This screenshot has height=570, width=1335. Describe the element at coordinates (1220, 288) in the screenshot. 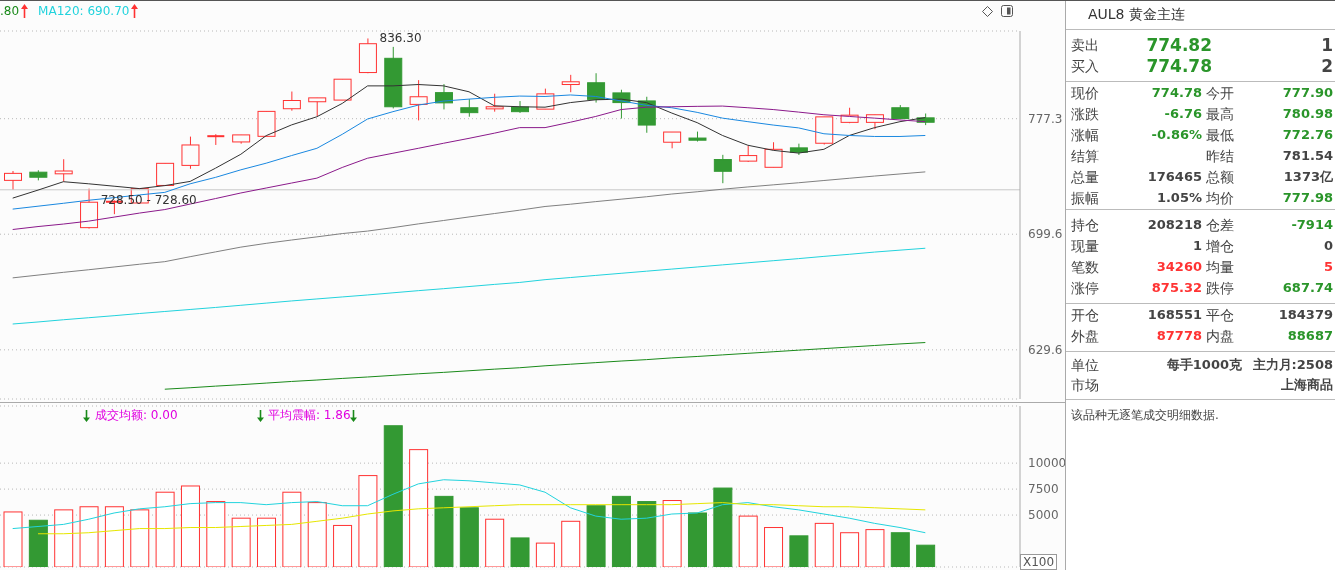

I see `text: 跌停` at that location.